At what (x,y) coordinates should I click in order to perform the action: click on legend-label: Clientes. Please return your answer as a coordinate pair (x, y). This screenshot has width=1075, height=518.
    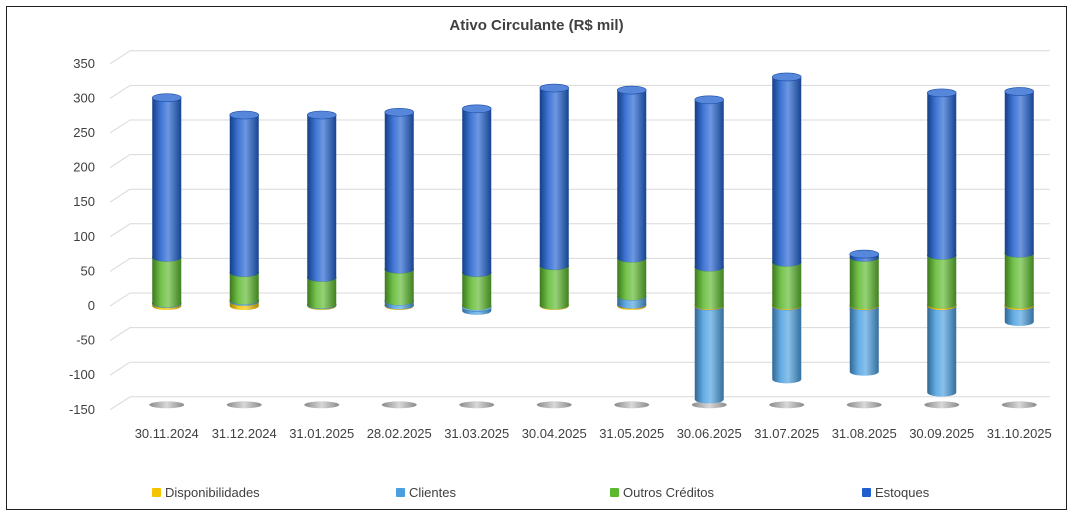
    Looking at the image, I should click on (432, 492).